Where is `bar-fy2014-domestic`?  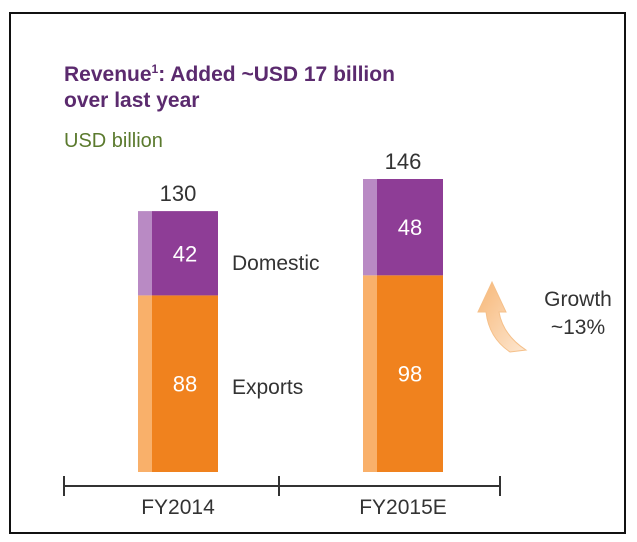 bar-fy2014-domestic is located at coordinates (185, 253).